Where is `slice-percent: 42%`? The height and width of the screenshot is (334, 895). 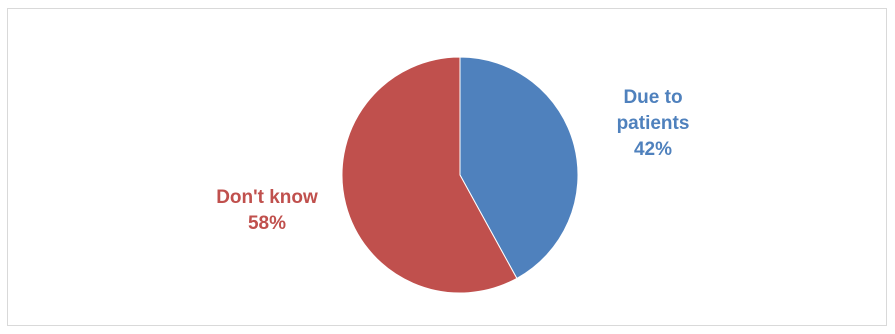 slice-percent: 42% is located at coordinates (653, 149).